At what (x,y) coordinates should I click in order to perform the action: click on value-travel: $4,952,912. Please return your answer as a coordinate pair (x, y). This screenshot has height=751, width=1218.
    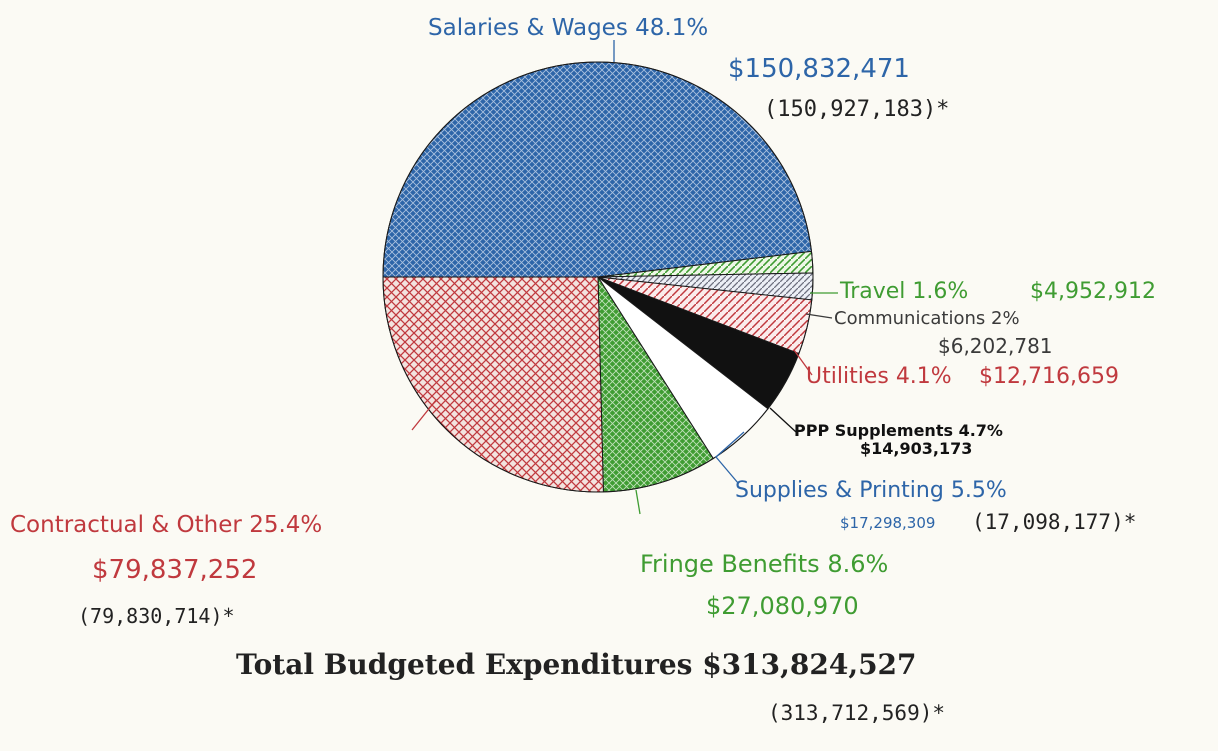
    Looking at the image, I should click on (1093, 291).